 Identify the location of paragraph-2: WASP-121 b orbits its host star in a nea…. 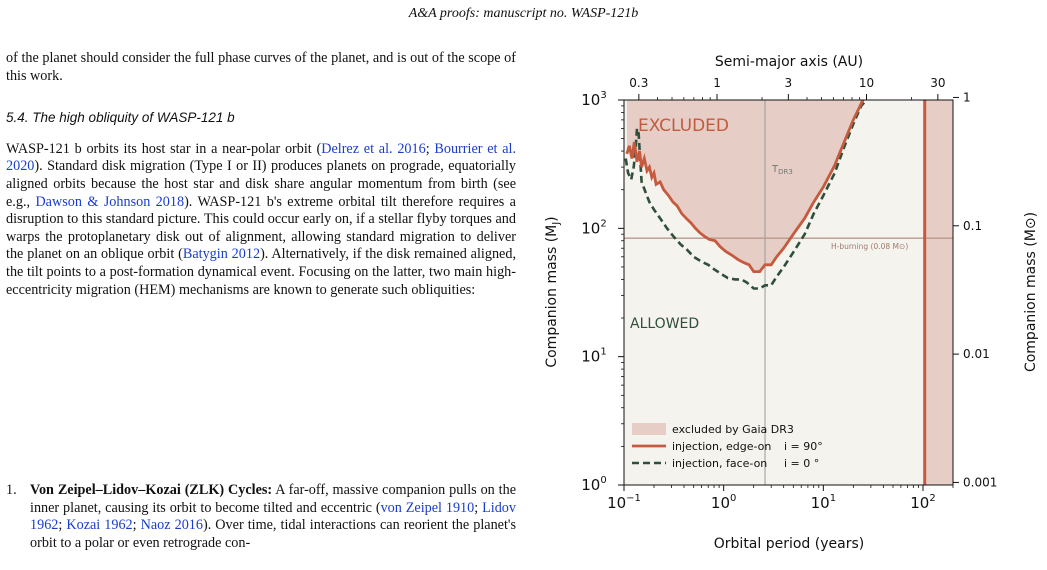
(261, 220).